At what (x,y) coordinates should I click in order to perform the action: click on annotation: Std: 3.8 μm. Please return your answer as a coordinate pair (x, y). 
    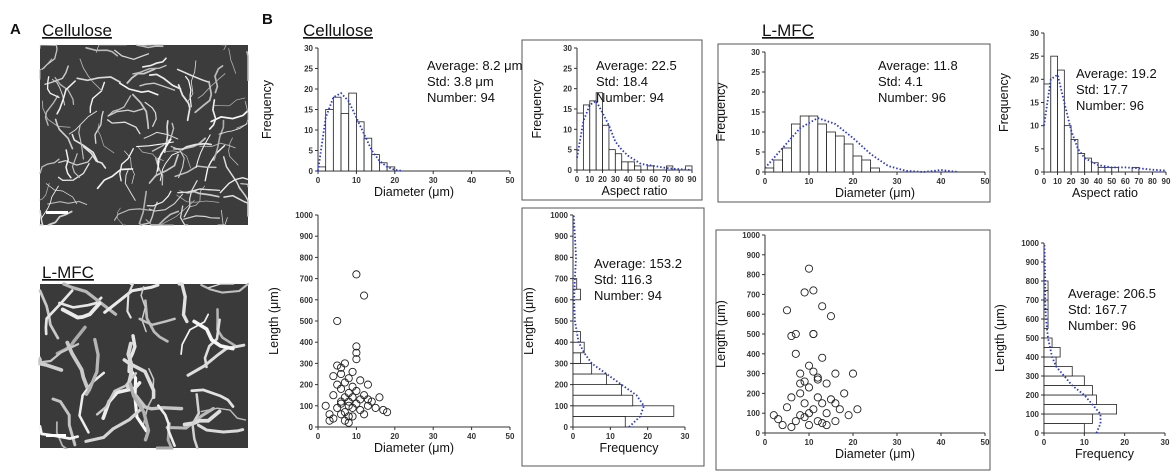
    Looking at the image, I should click on (460, 81).